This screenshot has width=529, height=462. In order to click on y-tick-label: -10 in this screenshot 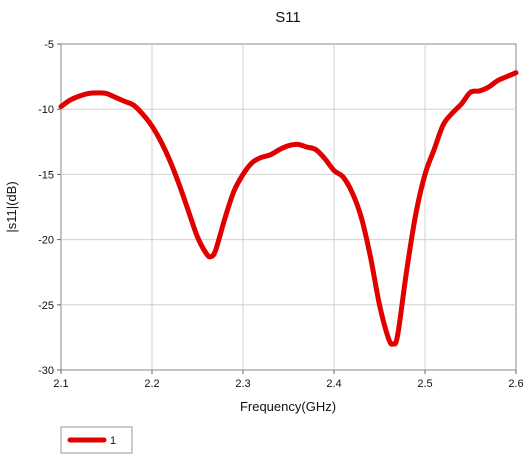, I will do `click(46, 110)`.